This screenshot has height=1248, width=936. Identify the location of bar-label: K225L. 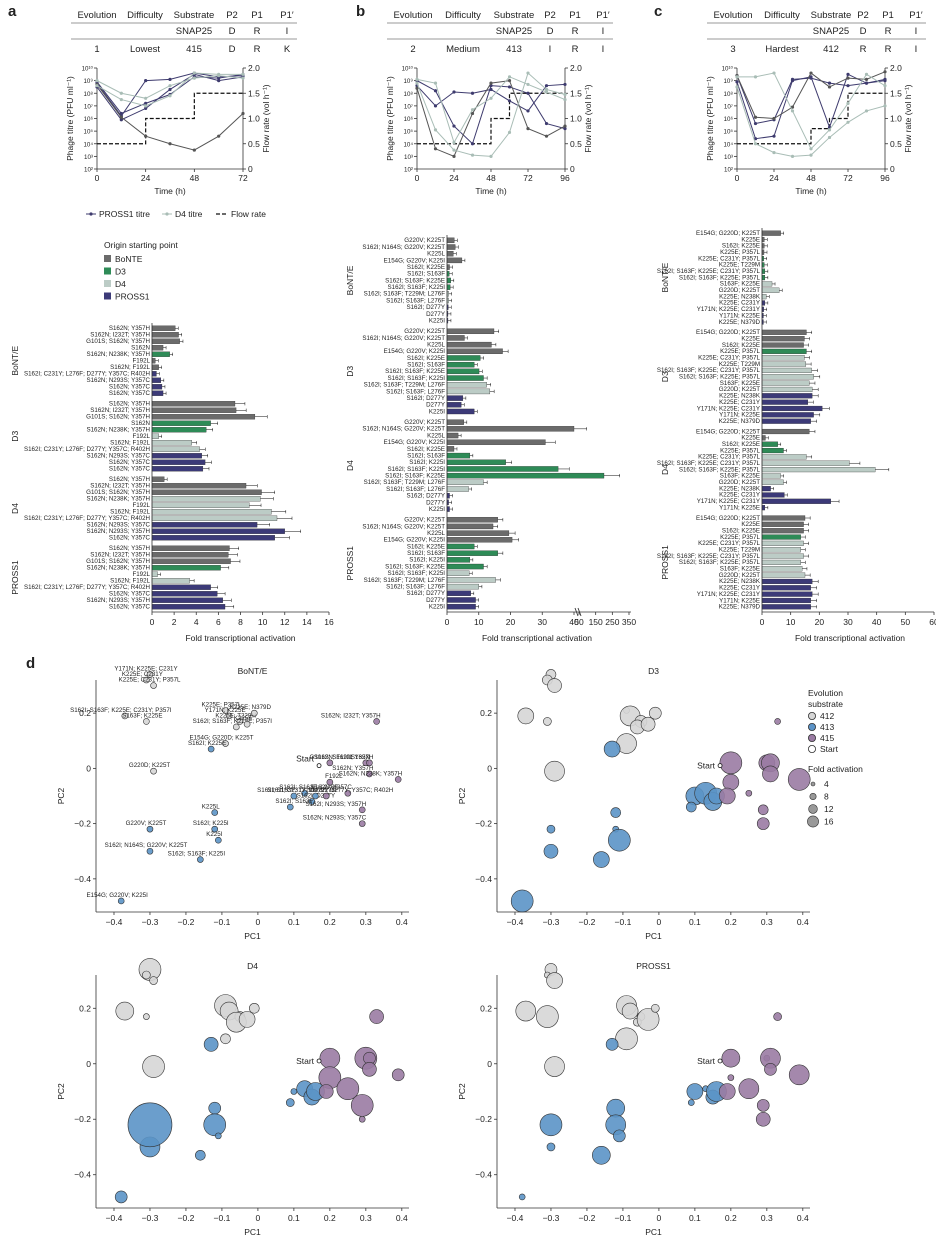
(436, 254).